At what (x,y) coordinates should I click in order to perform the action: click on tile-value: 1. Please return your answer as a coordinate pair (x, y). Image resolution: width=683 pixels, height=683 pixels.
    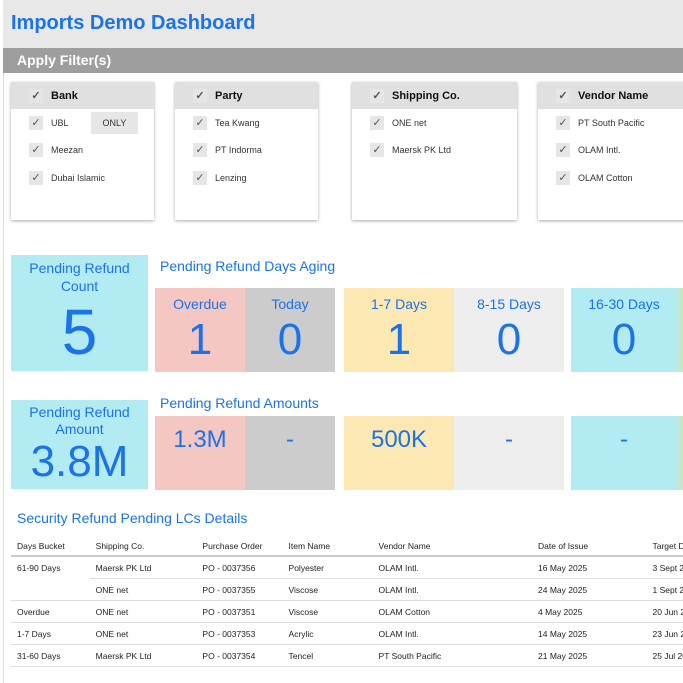
    Looking at the image, I should click on (399, 339).